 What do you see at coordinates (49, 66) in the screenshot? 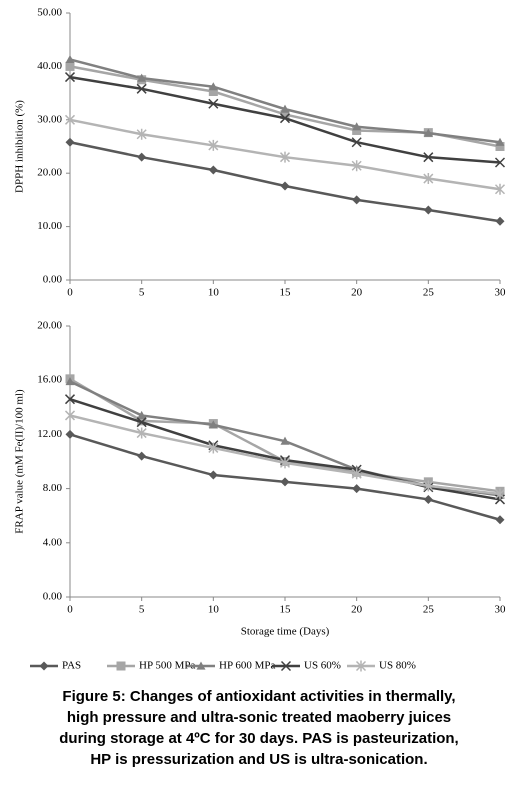
I see `y-tick-label: 40.00` at bounding box center [49, 66].